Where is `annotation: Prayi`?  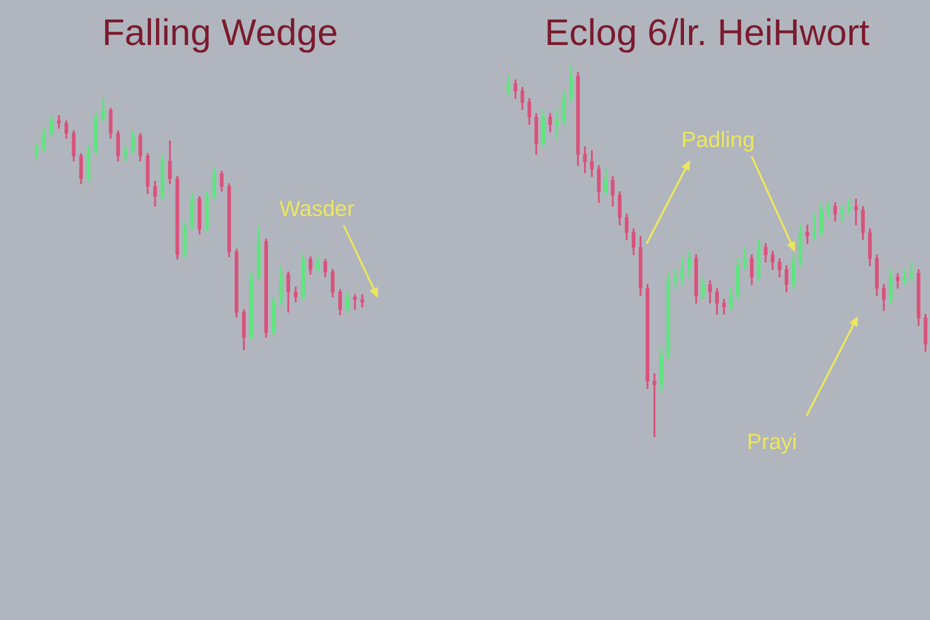 annotation: Prayi is located at coordinates (772, 441).